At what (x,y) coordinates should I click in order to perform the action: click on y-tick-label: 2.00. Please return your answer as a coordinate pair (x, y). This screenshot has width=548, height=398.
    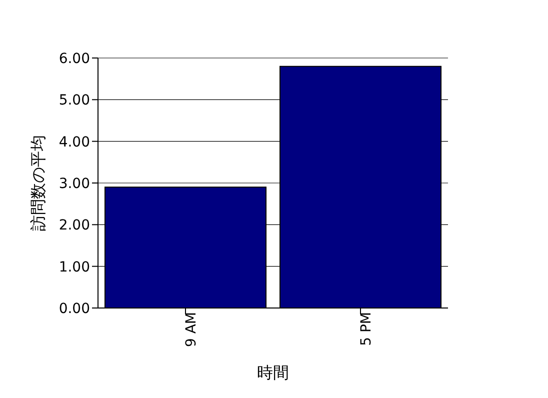
    Looking at the image, I should click on (74, 226).